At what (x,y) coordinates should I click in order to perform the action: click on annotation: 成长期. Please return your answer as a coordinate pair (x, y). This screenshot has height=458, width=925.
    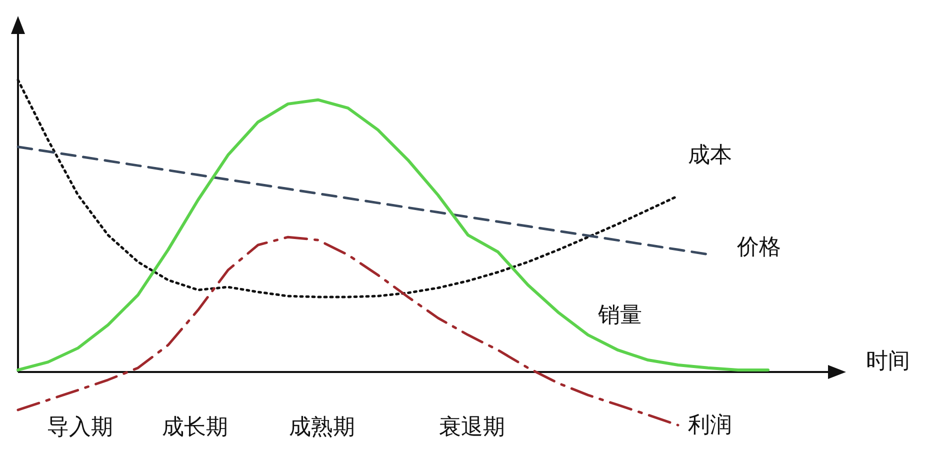
    Looking at the image, I should click on (195, 427).